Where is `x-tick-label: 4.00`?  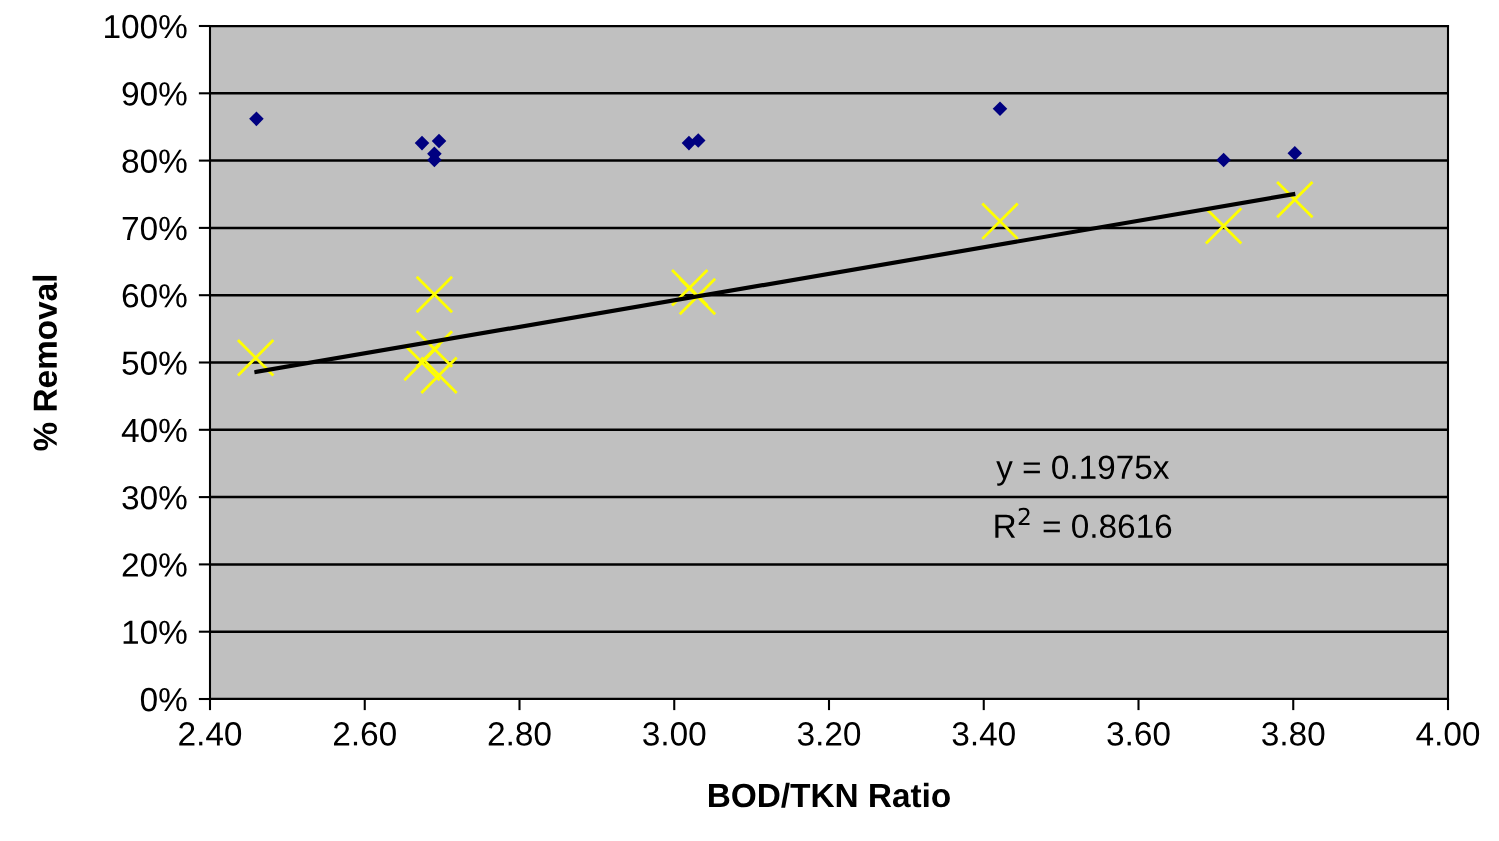
x-tick-label: 4.00 is located at coordinates (1448, 734).